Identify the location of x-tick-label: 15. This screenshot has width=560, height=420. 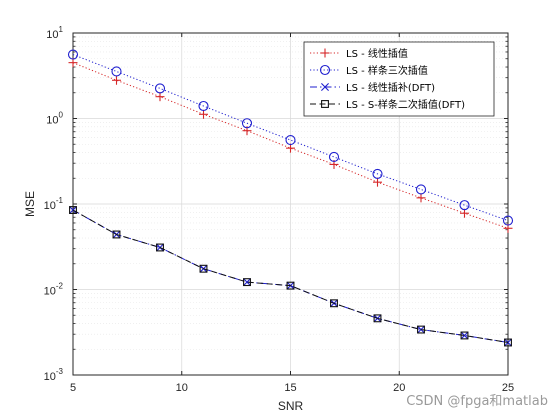
(290, 388).